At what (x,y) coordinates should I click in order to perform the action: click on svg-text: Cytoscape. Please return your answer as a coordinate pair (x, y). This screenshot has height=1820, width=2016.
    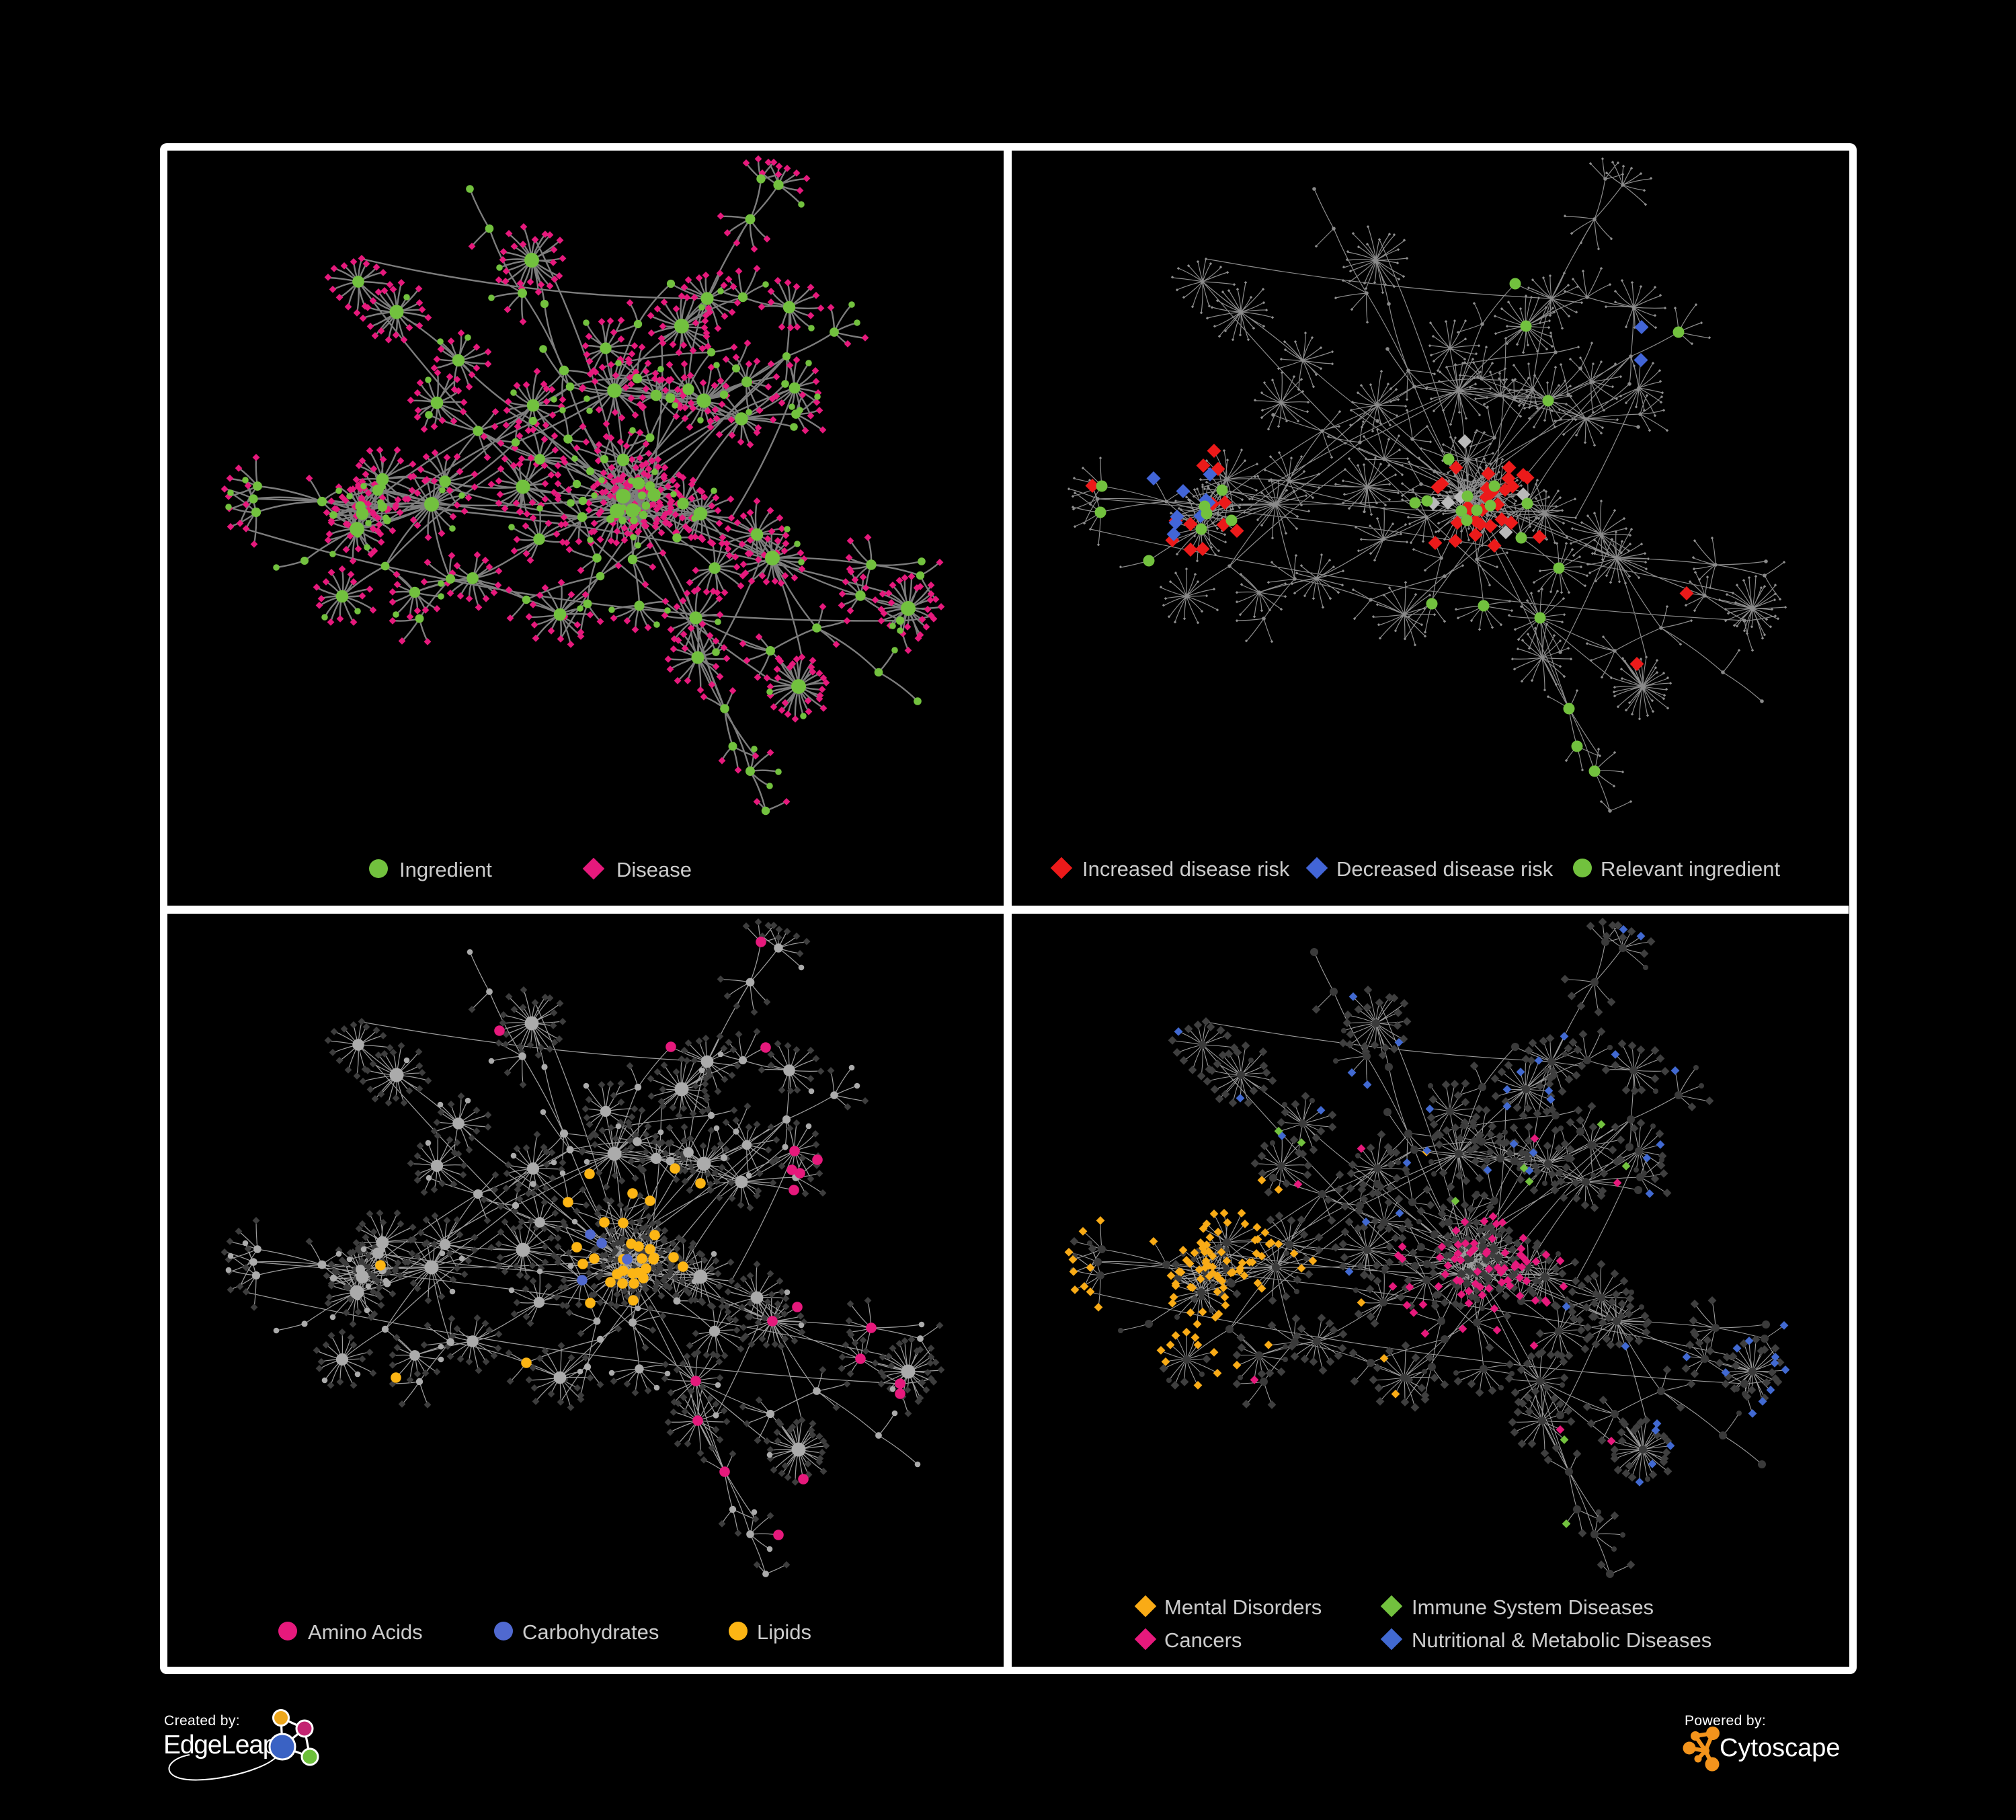
    Looking at the image, I should click on (1780, 1748).